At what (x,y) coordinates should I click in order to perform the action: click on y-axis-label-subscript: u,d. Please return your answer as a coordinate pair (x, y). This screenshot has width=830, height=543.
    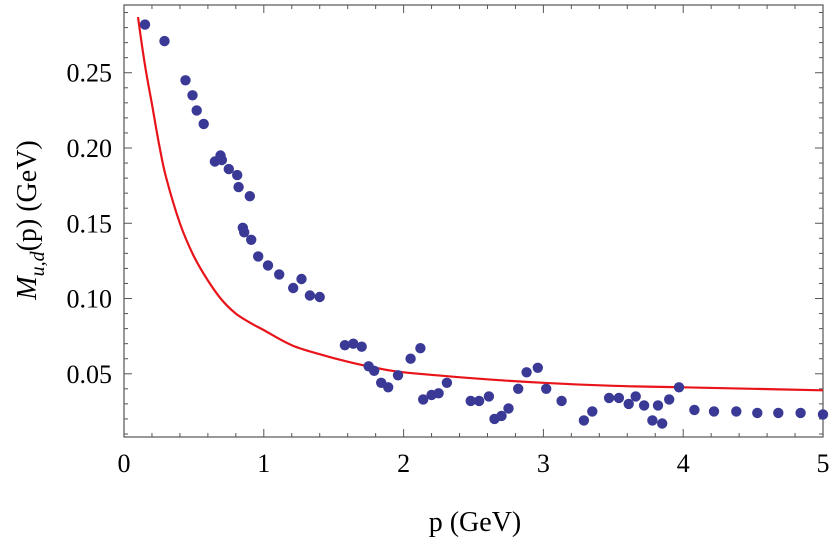
    Looking at the image, I should click on (38, 263).